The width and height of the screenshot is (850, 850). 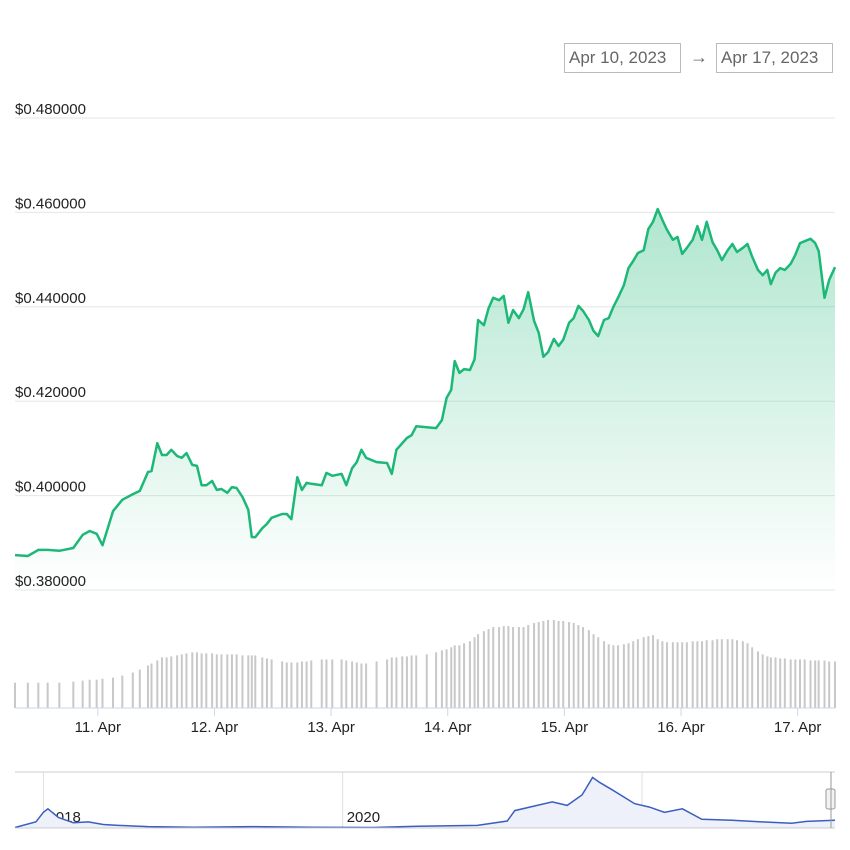 What do you see at coordinates (50, 109) in the screenshot?
I see `y-tick-label: $0.480000` at bounding box center [50, 109].